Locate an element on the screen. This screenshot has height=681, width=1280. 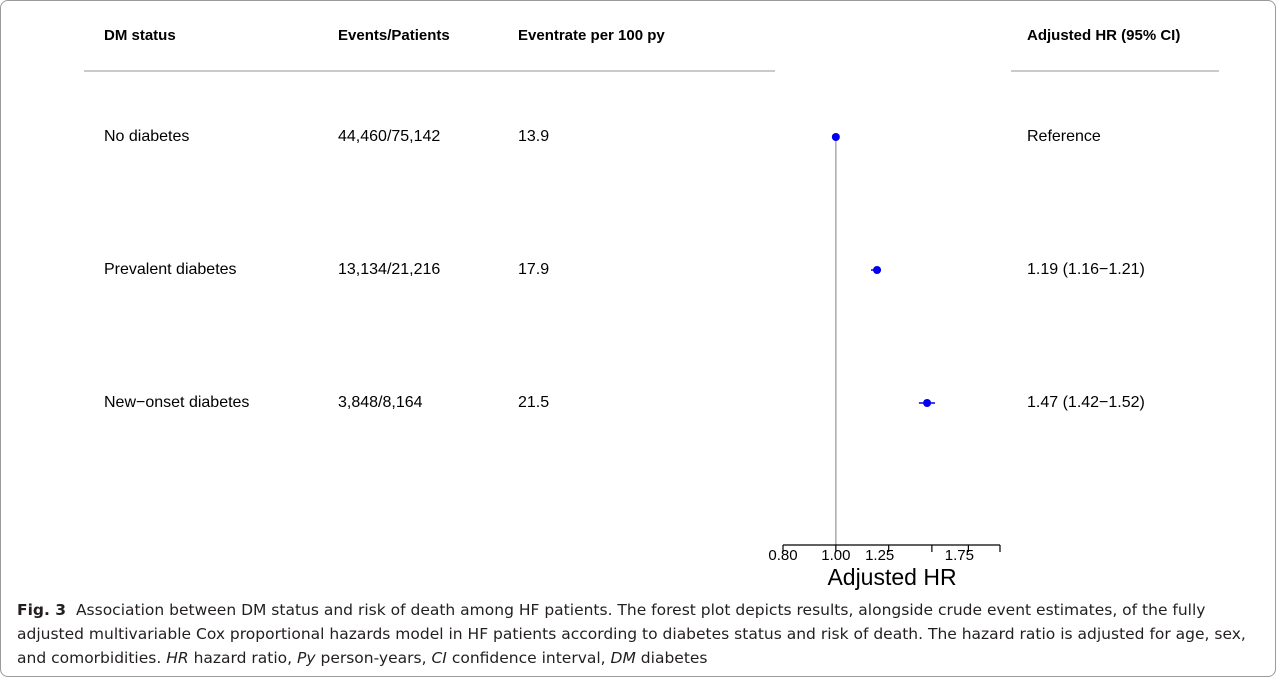
rate-cell: 21.5 is located at coordinates (533, 402).